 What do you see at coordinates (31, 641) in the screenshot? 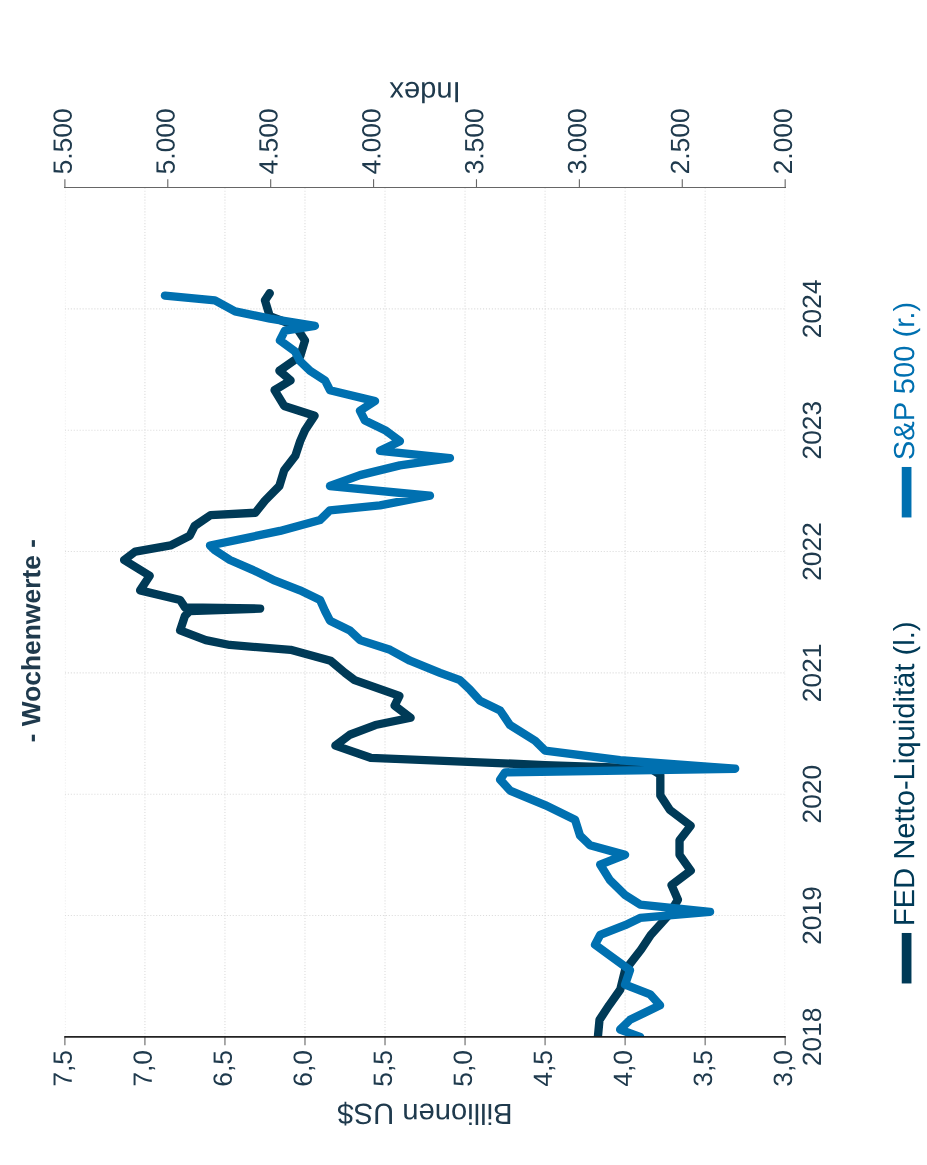
I see `text: - Wochenwerte -` at bounding box center [31, 641].